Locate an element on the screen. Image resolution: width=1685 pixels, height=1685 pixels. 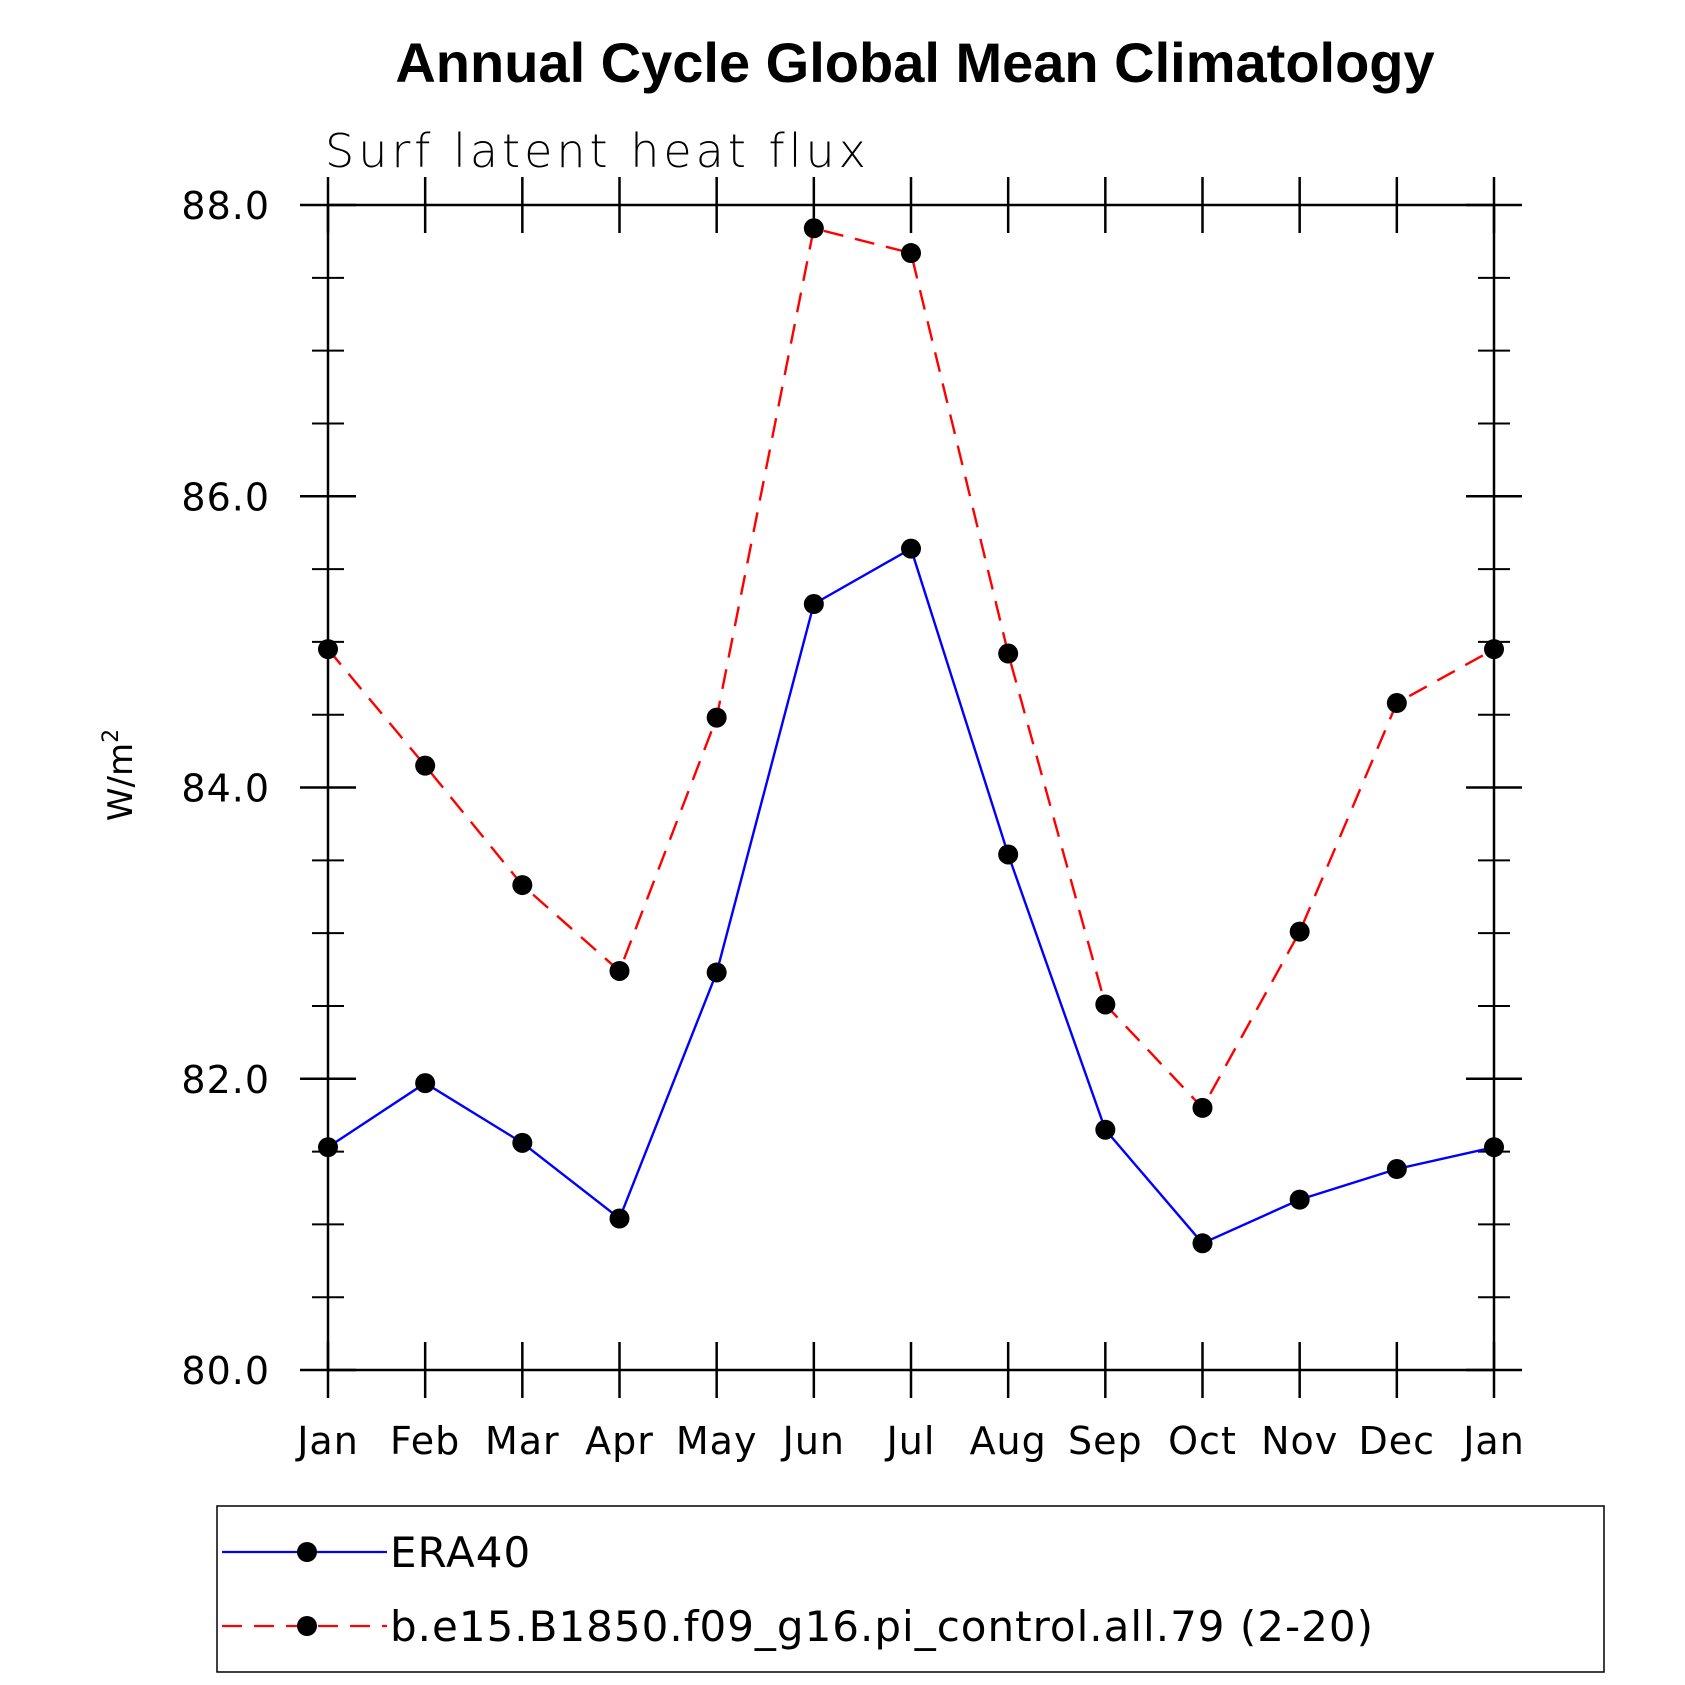
x-tick-label: Mar is located at coordinates (522, 1441).